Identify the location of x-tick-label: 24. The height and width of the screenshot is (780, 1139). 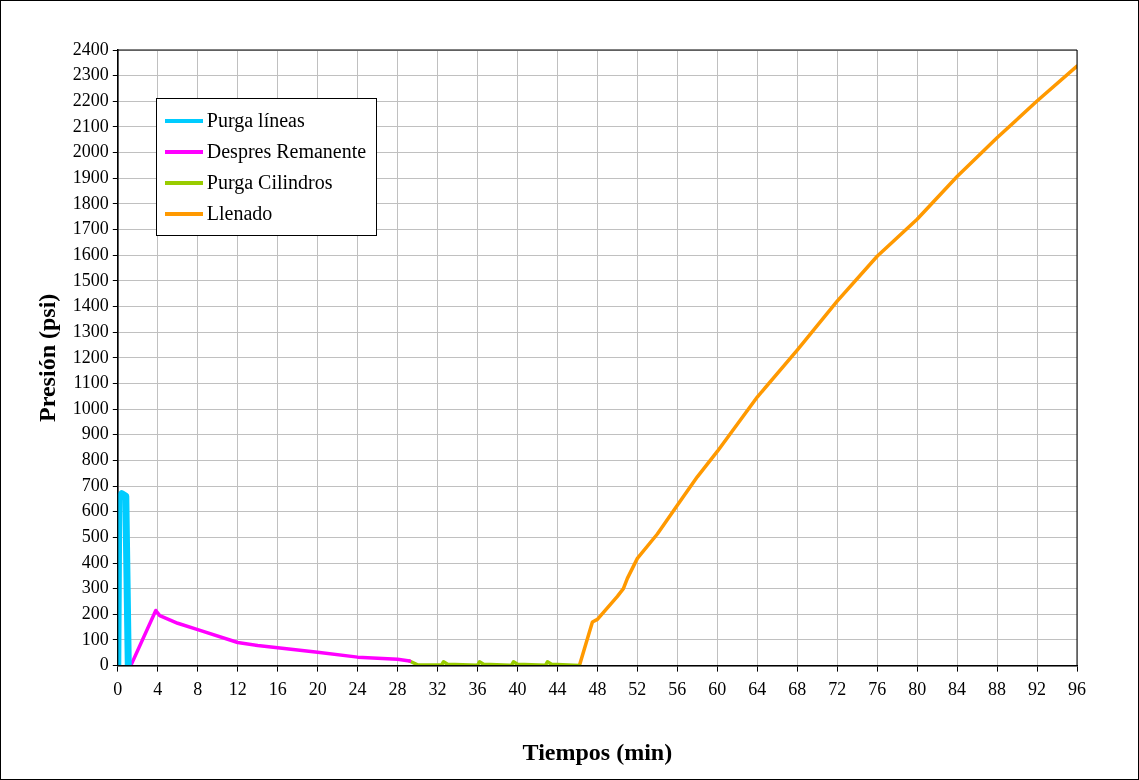
(357, 689).